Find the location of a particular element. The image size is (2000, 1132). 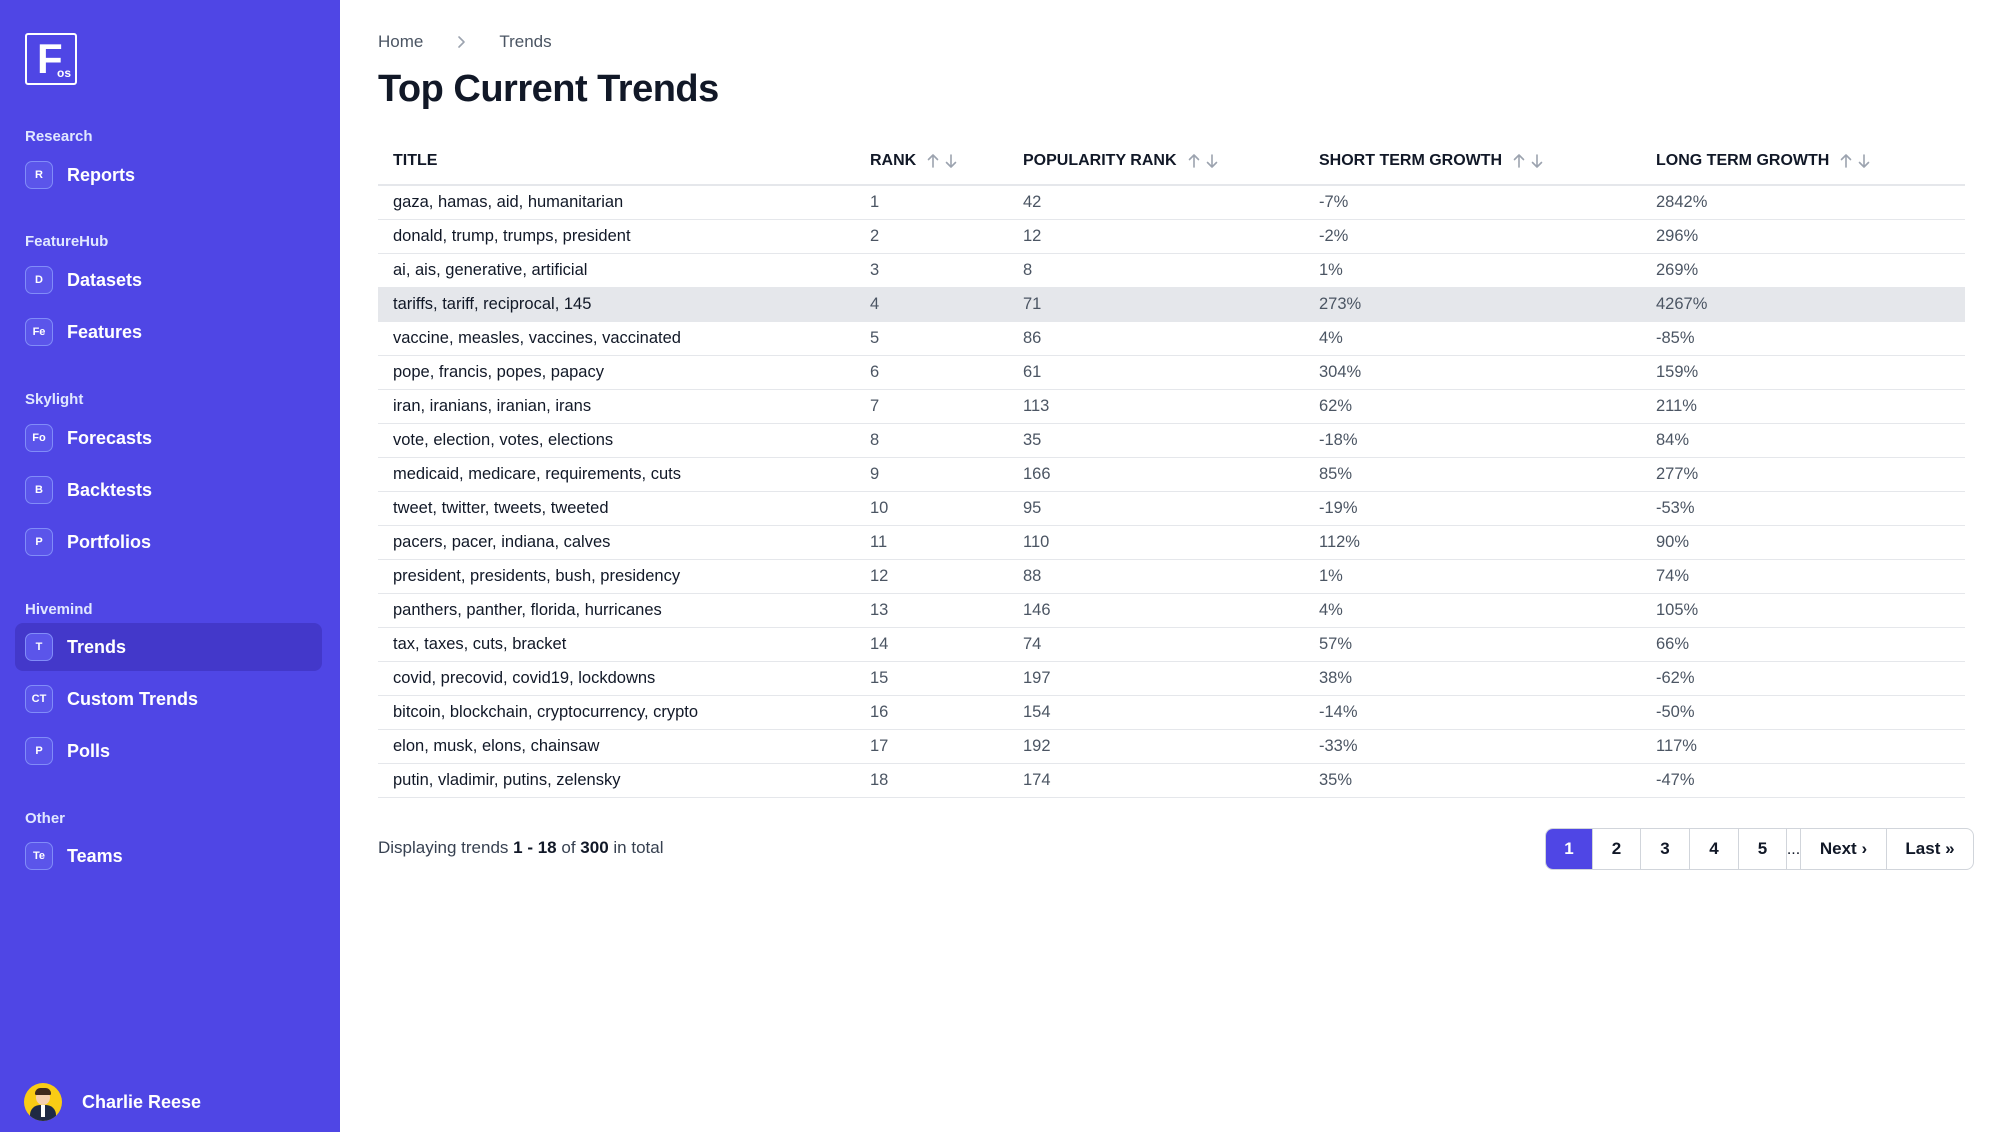

cell-short-term-growth: -2% is located at coordinates (1472, 236).